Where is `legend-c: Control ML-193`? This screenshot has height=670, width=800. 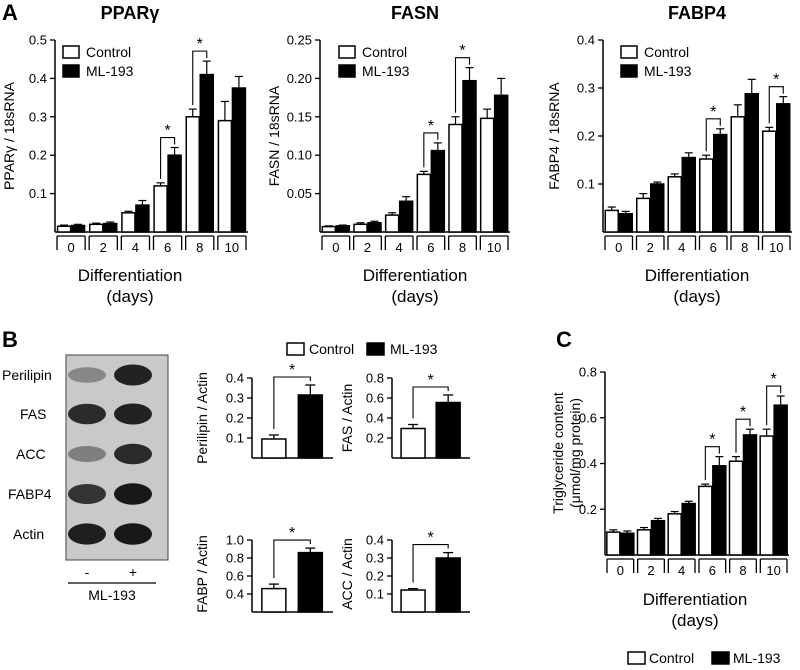
legend-c: Control ML-193 is located at coordinates (704, 658).